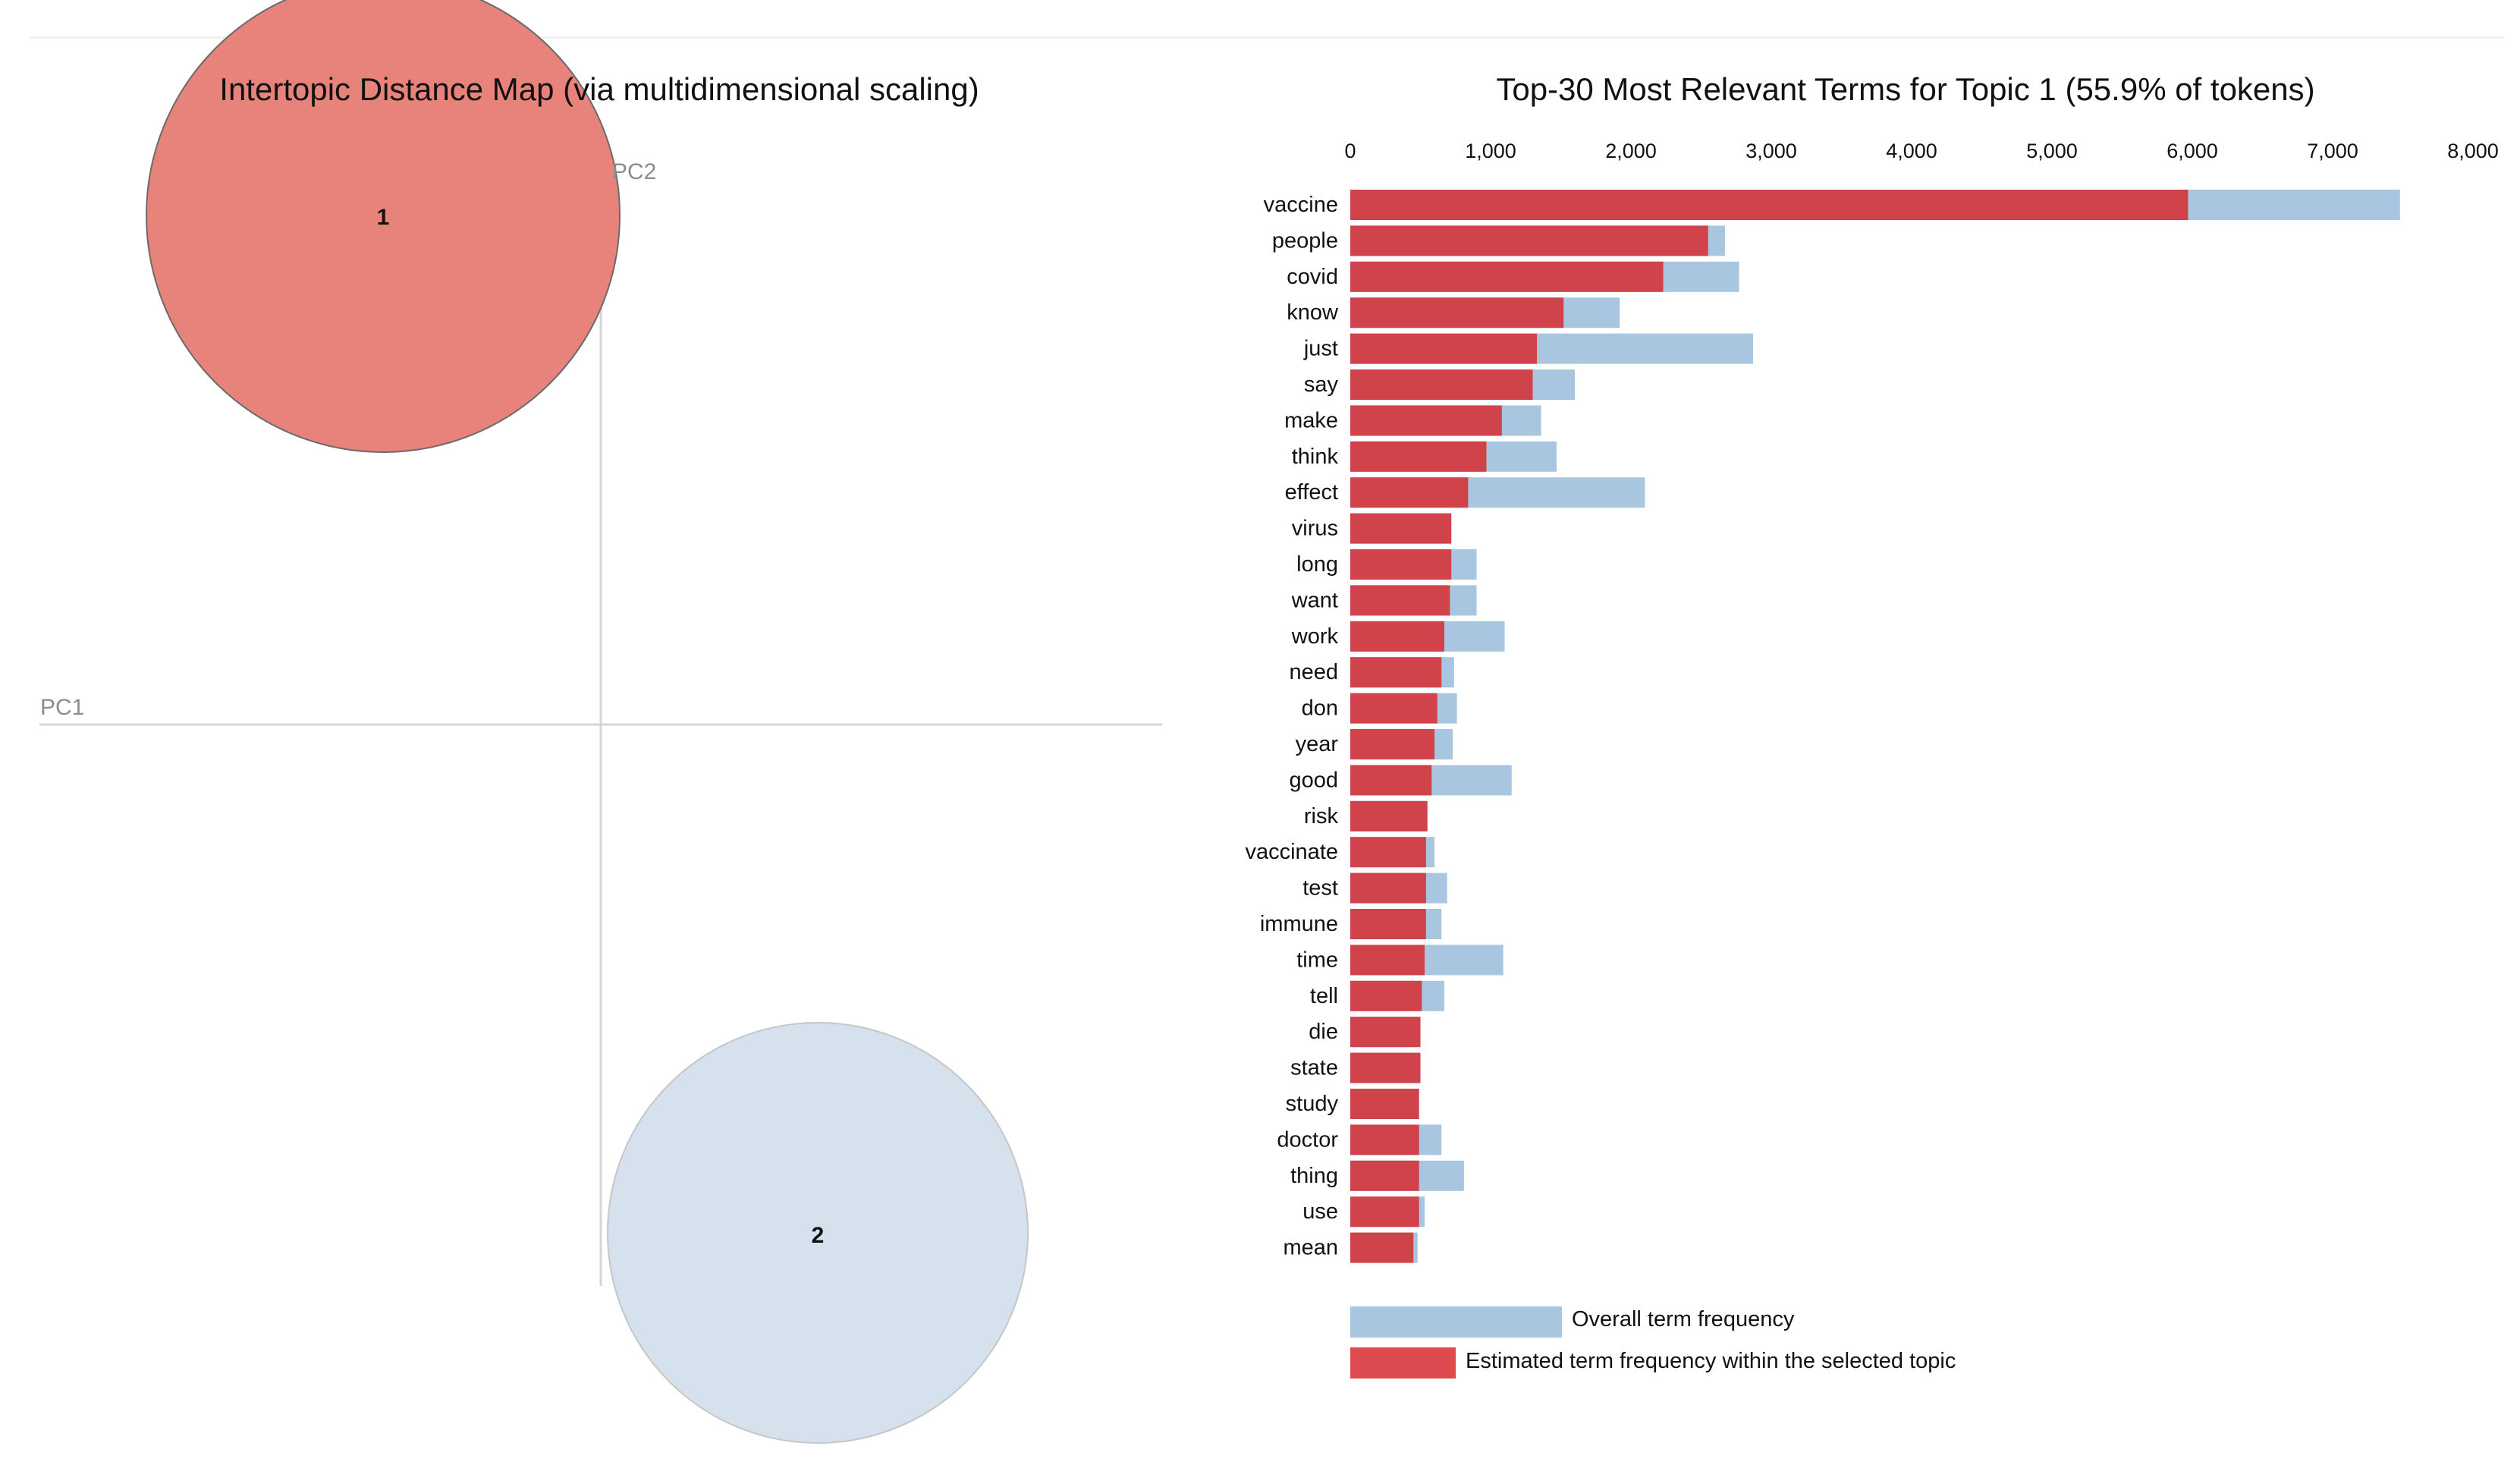 This screenshot has width=2520, height=1465. Describe the element at coordinates (634, 171) in the screenshot. I see `pc2-label: PC2` at that location.